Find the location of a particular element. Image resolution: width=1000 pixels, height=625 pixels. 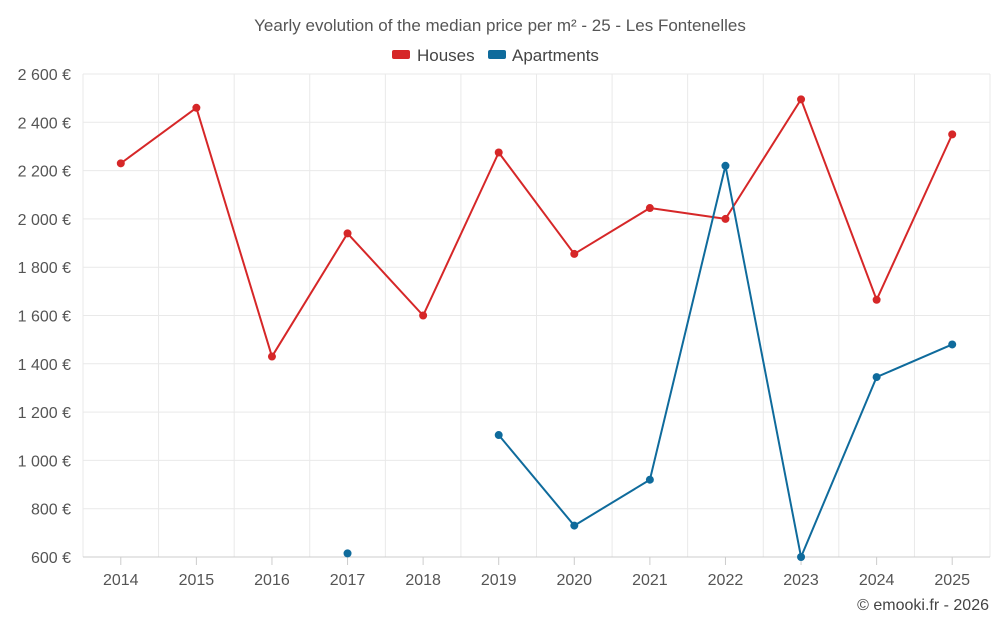

data-point-houses-2021 is located at coordinates (649, 208).